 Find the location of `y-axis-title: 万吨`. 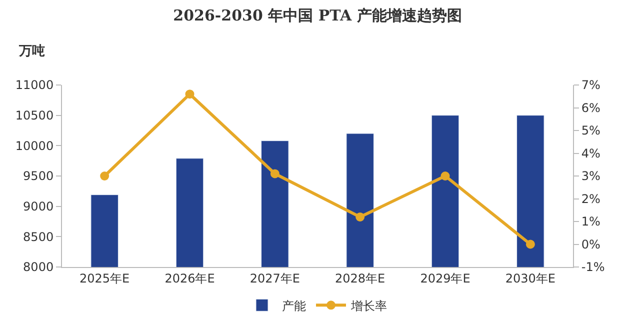

y-axis-title: 万吨 is located at coordinates (31, 51).